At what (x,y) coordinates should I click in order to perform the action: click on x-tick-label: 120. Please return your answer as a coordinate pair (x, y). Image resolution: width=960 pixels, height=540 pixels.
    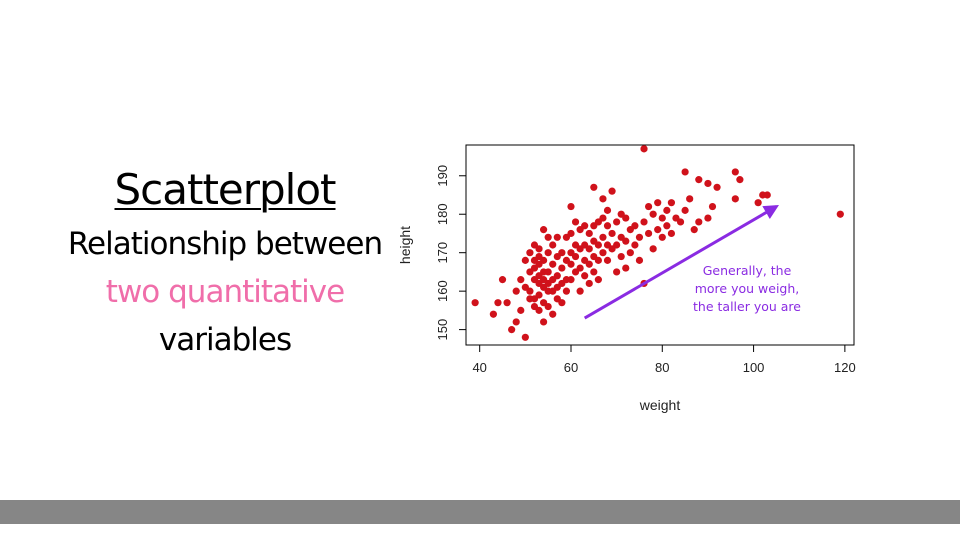
    Looking at the image, I should click on (845, 367).